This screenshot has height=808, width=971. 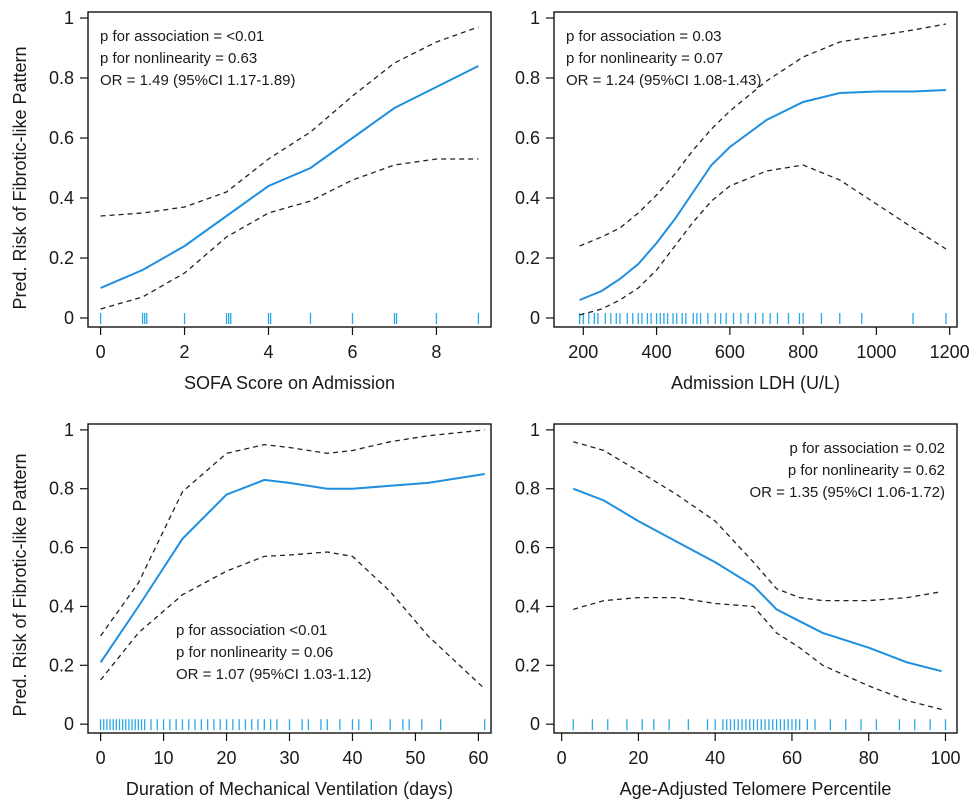 What do you see at coordinates (867, 448) in the screenshot?
I see `annotation-line: p for association = 0.02` at bounding box center [867, 448].